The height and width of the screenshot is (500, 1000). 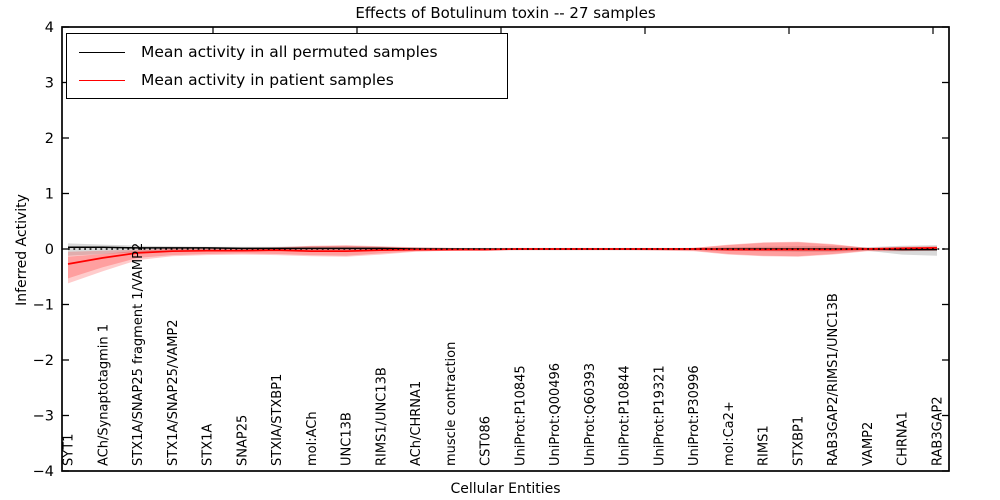 I want to click on x-tick-label: muscle contraction, so click(x=451, y=404).